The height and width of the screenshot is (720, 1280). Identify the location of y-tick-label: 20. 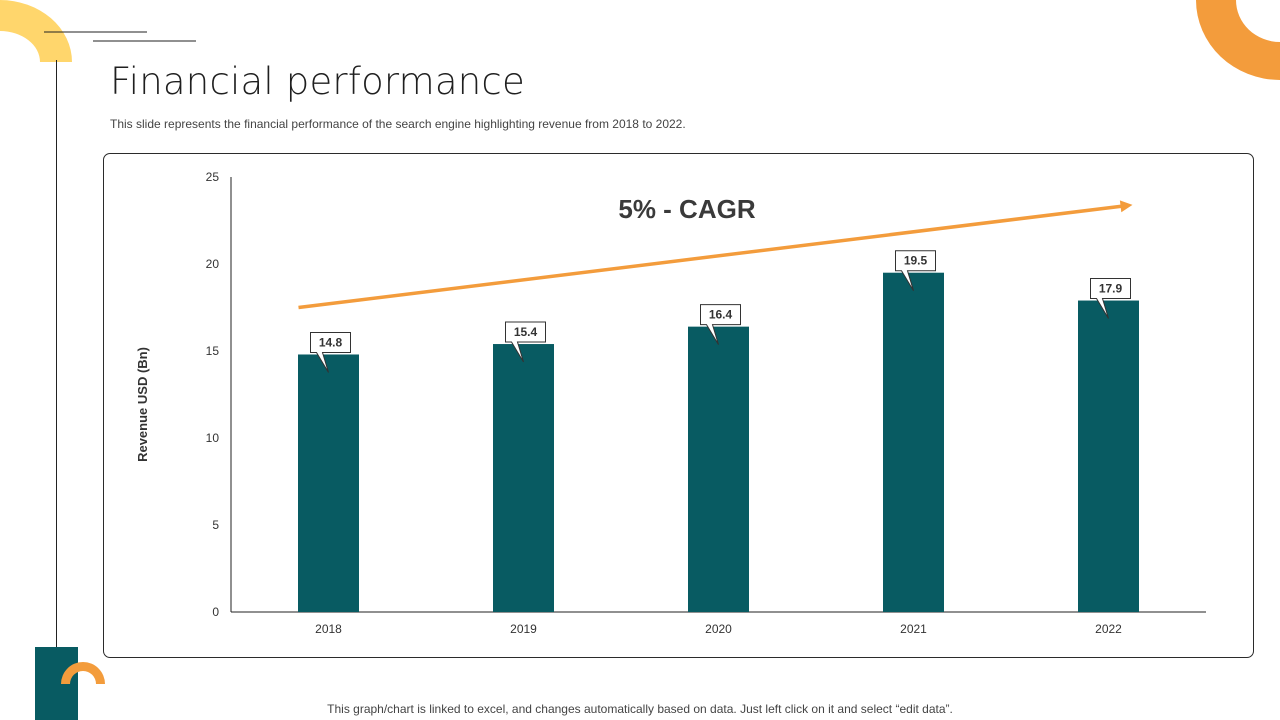
(213, 264).